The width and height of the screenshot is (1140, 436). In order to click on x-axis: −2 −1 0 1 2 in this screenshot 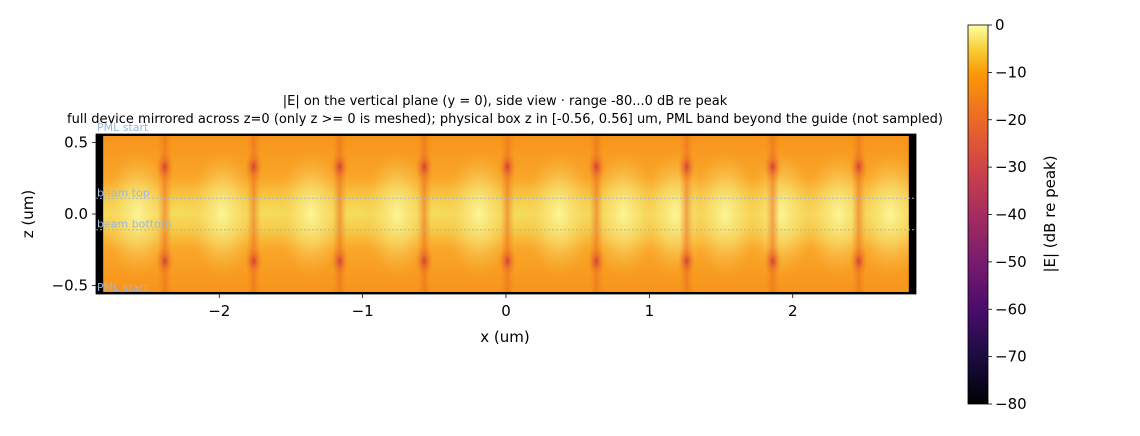, I will do `click(502, 307)`.